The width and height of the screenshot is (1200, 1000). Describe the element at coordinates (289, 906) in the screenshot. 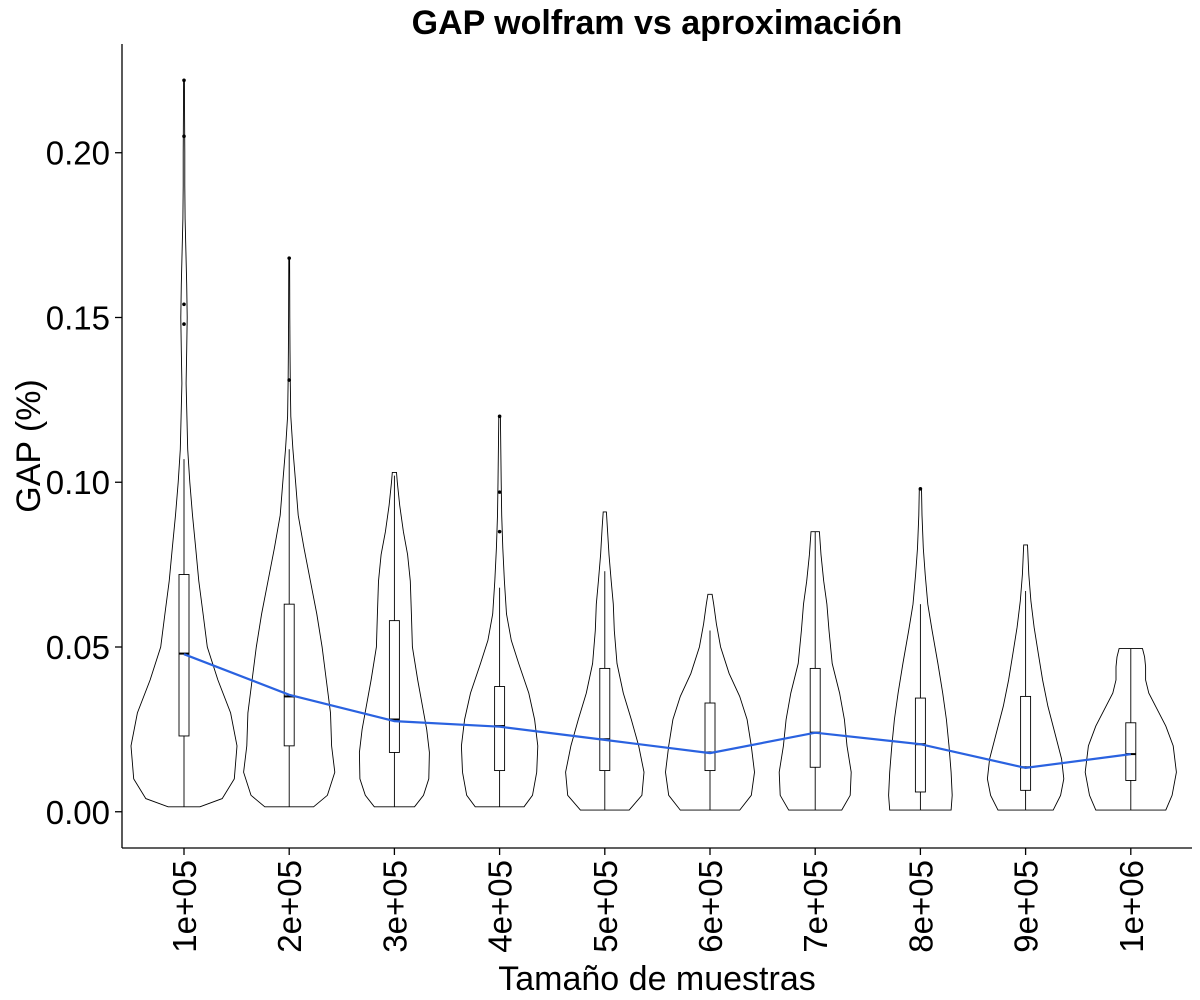

I see `x-tick-label: 2e+05` at that location.